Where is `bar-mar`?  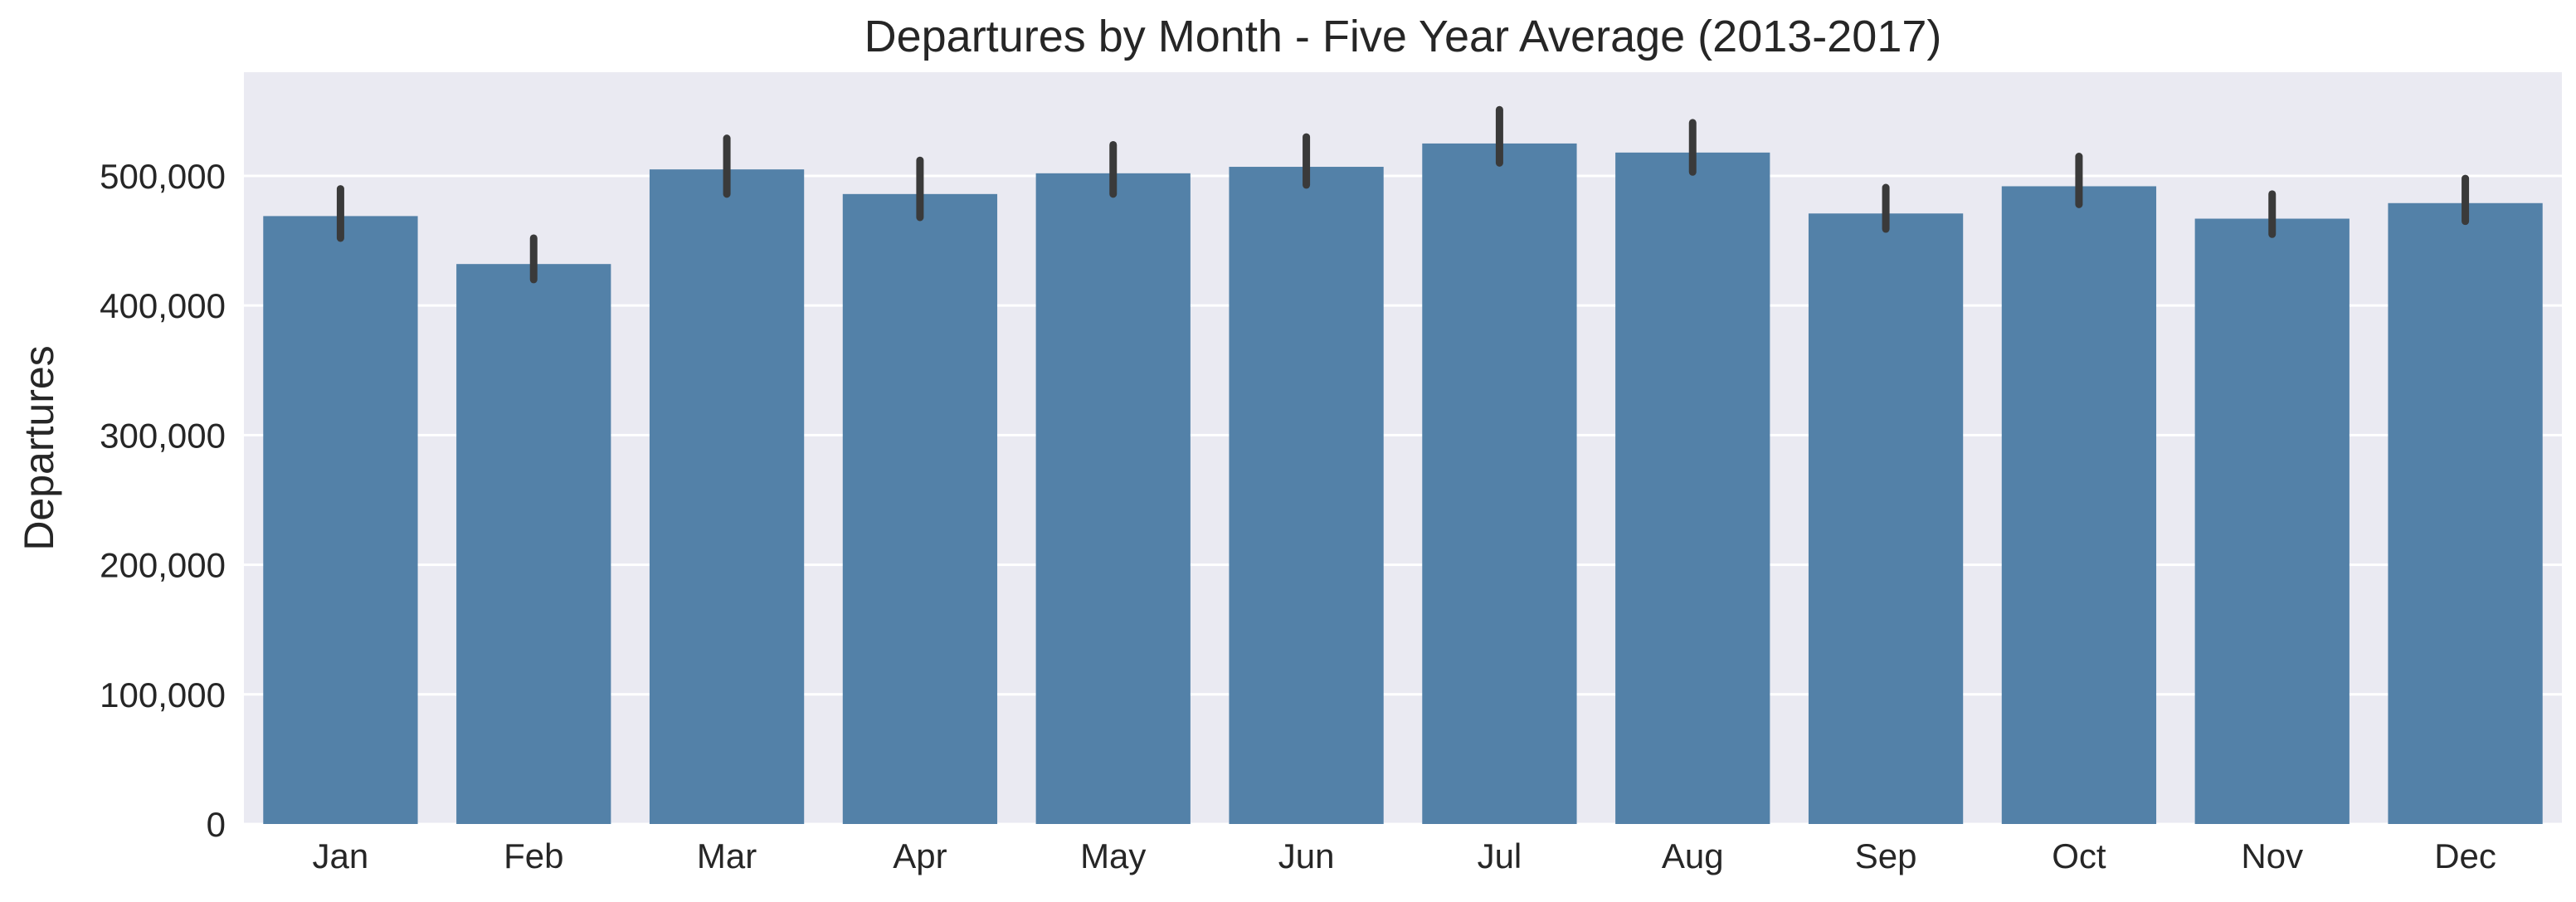 bar-mar is located at coordinates (727, 497).